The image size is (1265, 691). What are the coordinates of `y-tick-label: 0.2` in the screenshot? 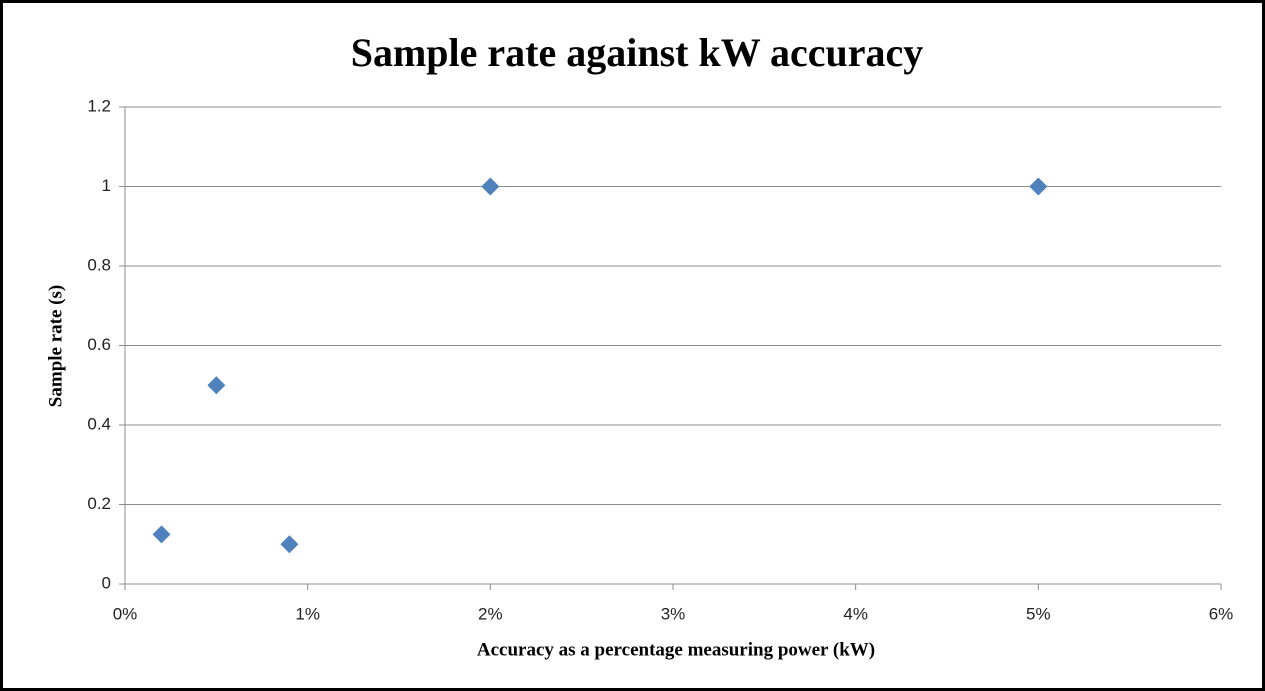 It's located at (99, 503).